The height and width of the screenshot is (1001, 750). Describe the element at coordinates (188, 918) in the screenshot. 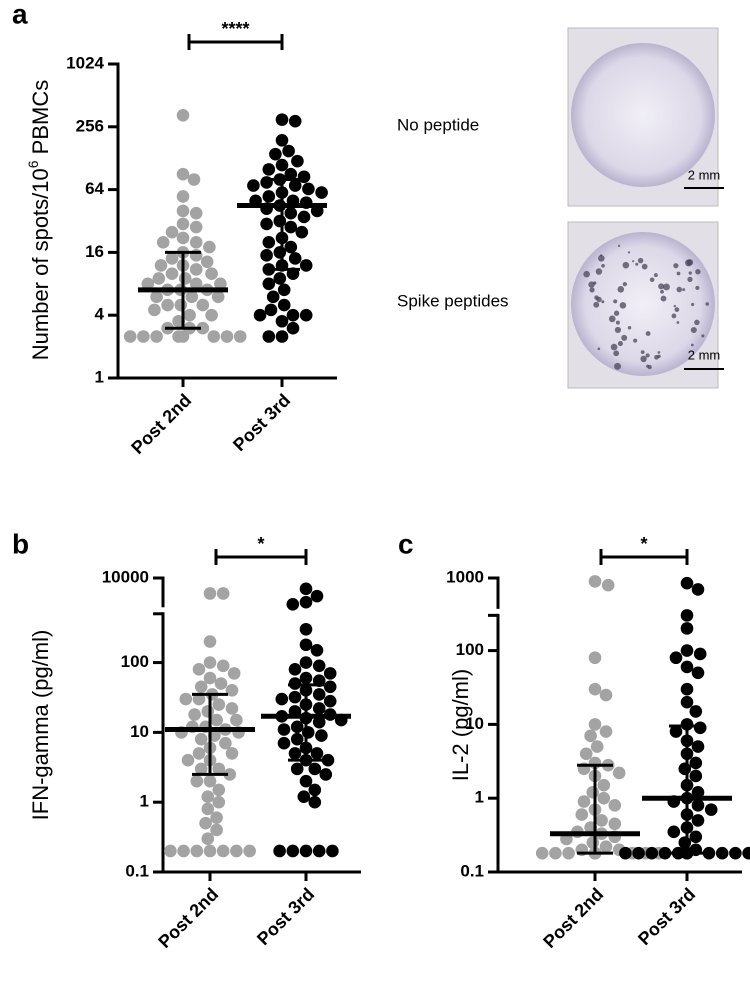

I see `x-tick-label: Post 2nd` at that location.